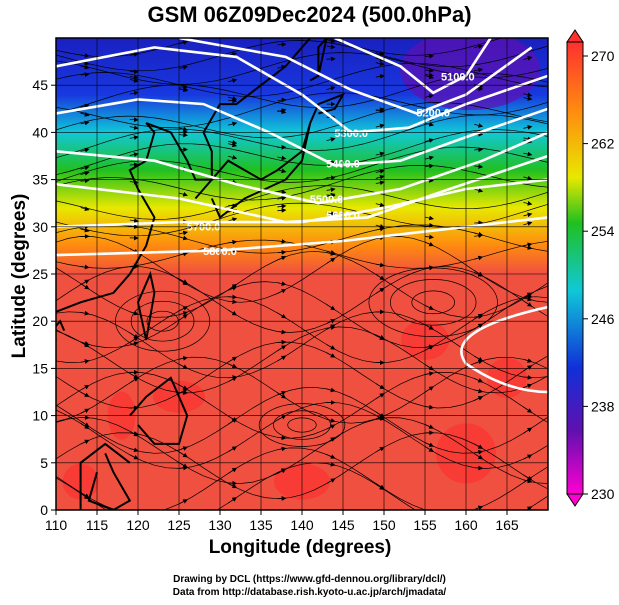 The height and width of the screenshot is (605, 619). Describe the element at coordinates (599, 275) in the screenshot. I see `colorbar-ticks: 270 262 254 246 238 230` at that location.